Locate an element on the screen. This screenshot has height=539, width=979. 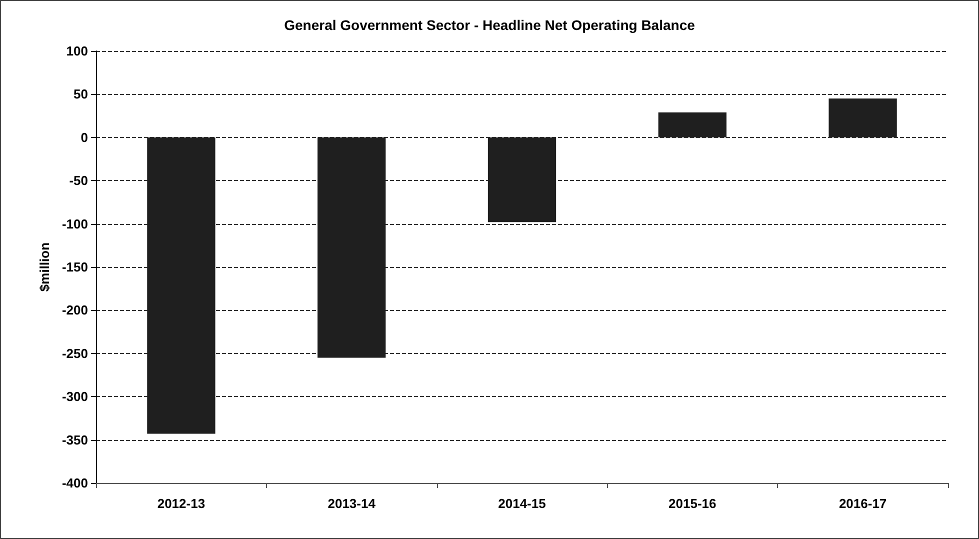
y-tick-label: -400 is located at coordinates (75, 483).